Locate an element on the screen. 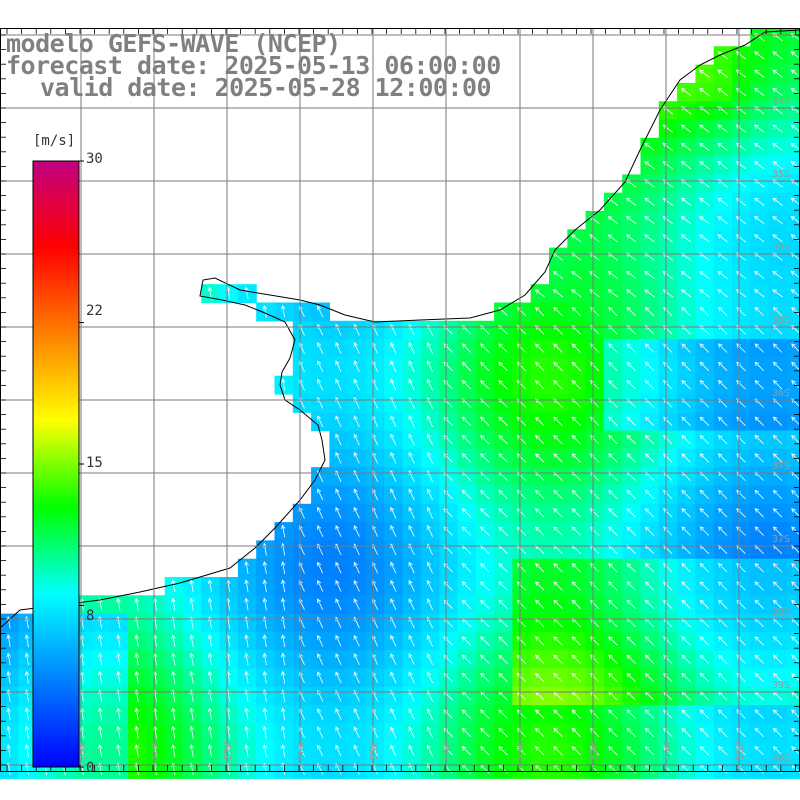 This screenshot has height=800, width=800. latitude-label: 36S is located at coordinates (781, 393).